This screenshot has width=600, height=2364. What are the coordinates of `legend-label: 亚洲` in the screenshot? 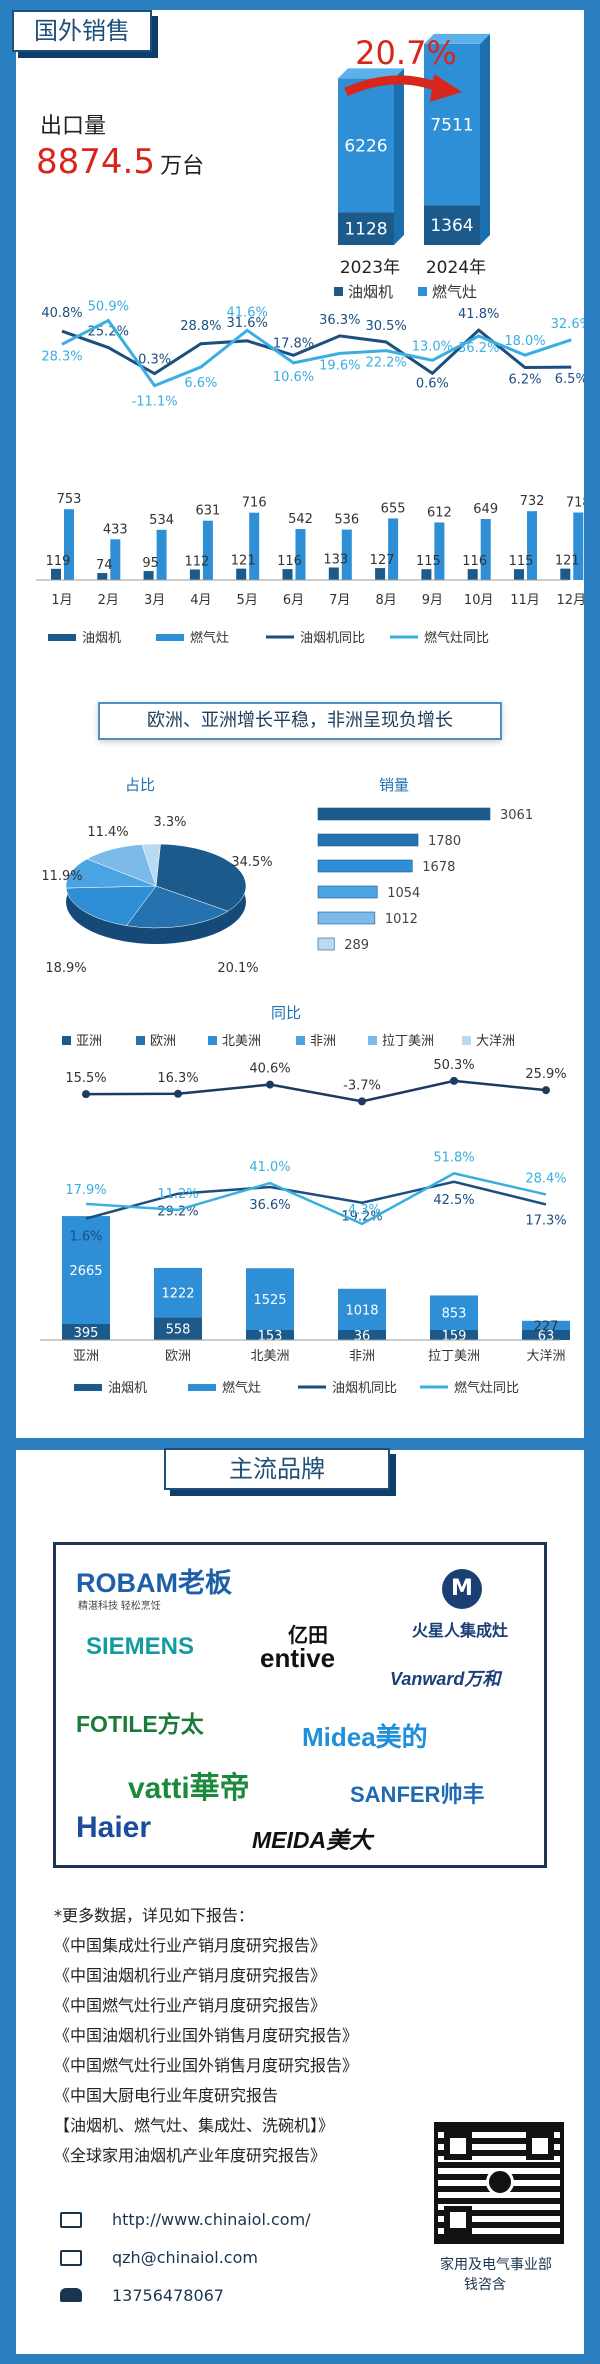 It's located at (89, 1041).